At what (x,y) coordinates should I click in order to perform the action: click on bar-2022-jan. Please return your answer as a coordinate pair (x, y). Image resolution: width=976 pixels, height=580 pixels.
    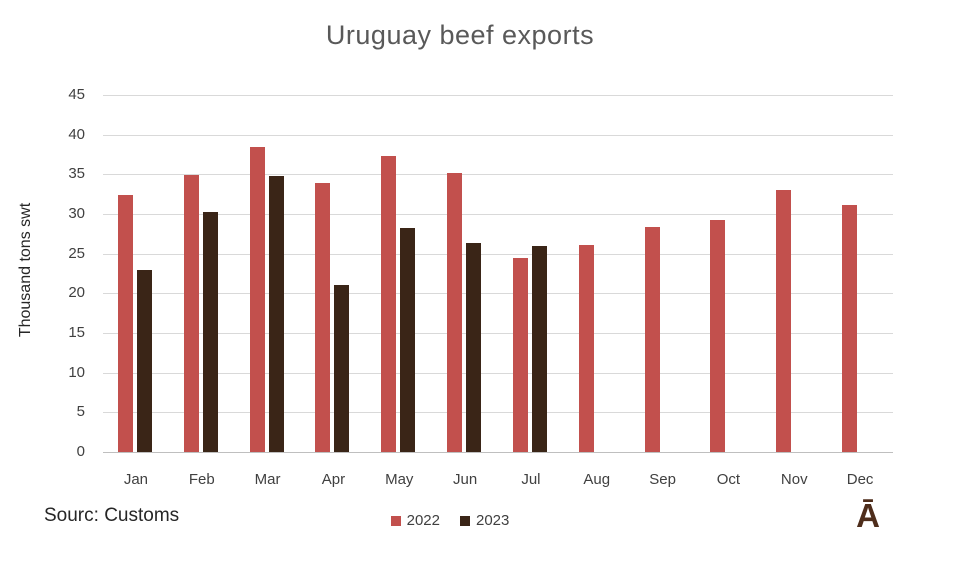
    Looking at the image, I should click on (125, 323).